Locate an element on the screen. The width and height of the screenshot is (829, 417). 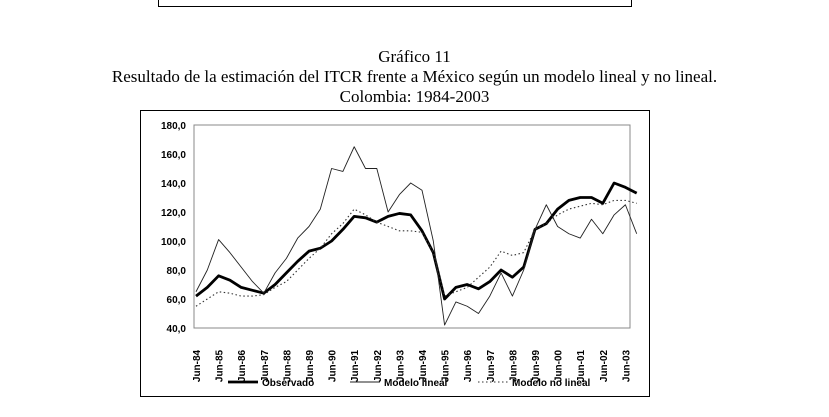
x-tick-label: Jun-93 is located at coordinates (400, 365).